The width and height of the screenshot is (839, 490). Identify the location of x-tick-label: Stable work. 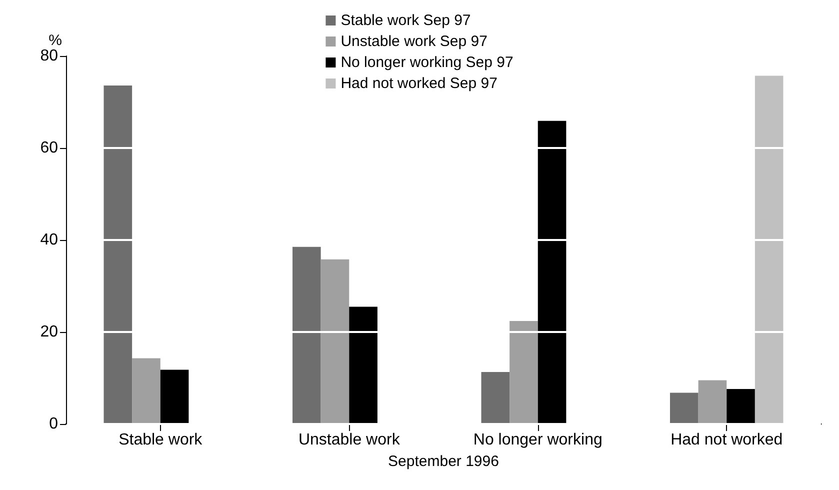
(161, 440).